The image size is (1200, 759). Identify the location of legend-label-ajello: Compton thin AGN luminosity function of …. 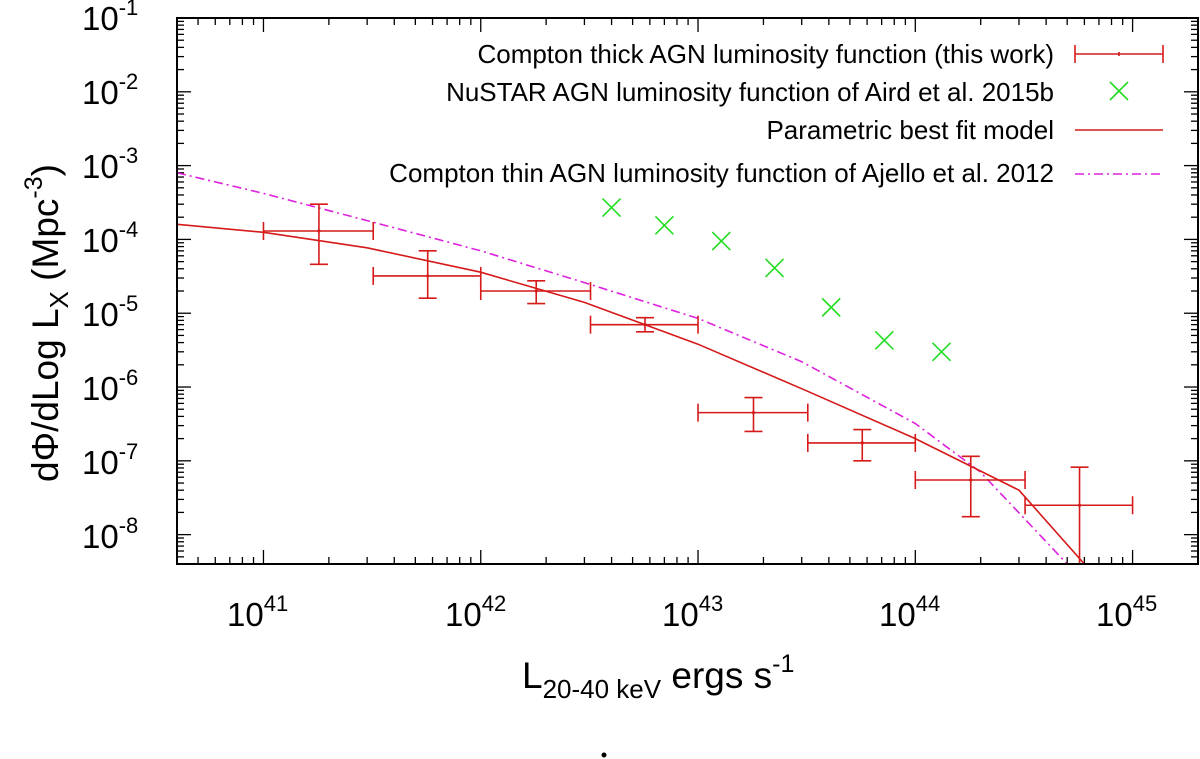
(721, 173).